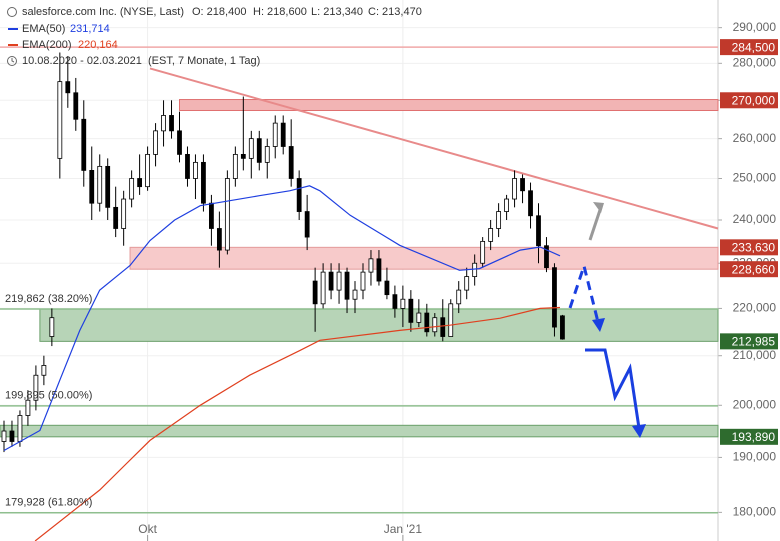 This screenshot has width=780, height=541. I want to click on legend-icon, so click(12, 12).